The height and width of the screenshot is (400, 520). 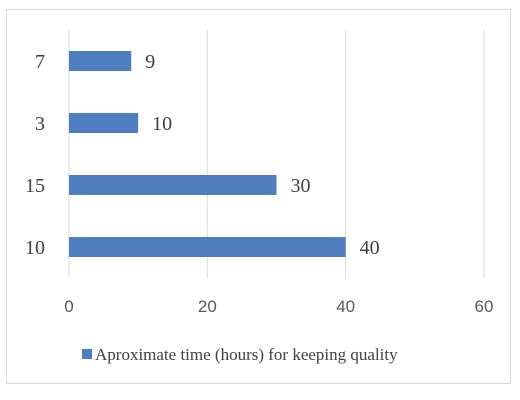 I want to click on category-label: 3, so click(x=40, y=124).